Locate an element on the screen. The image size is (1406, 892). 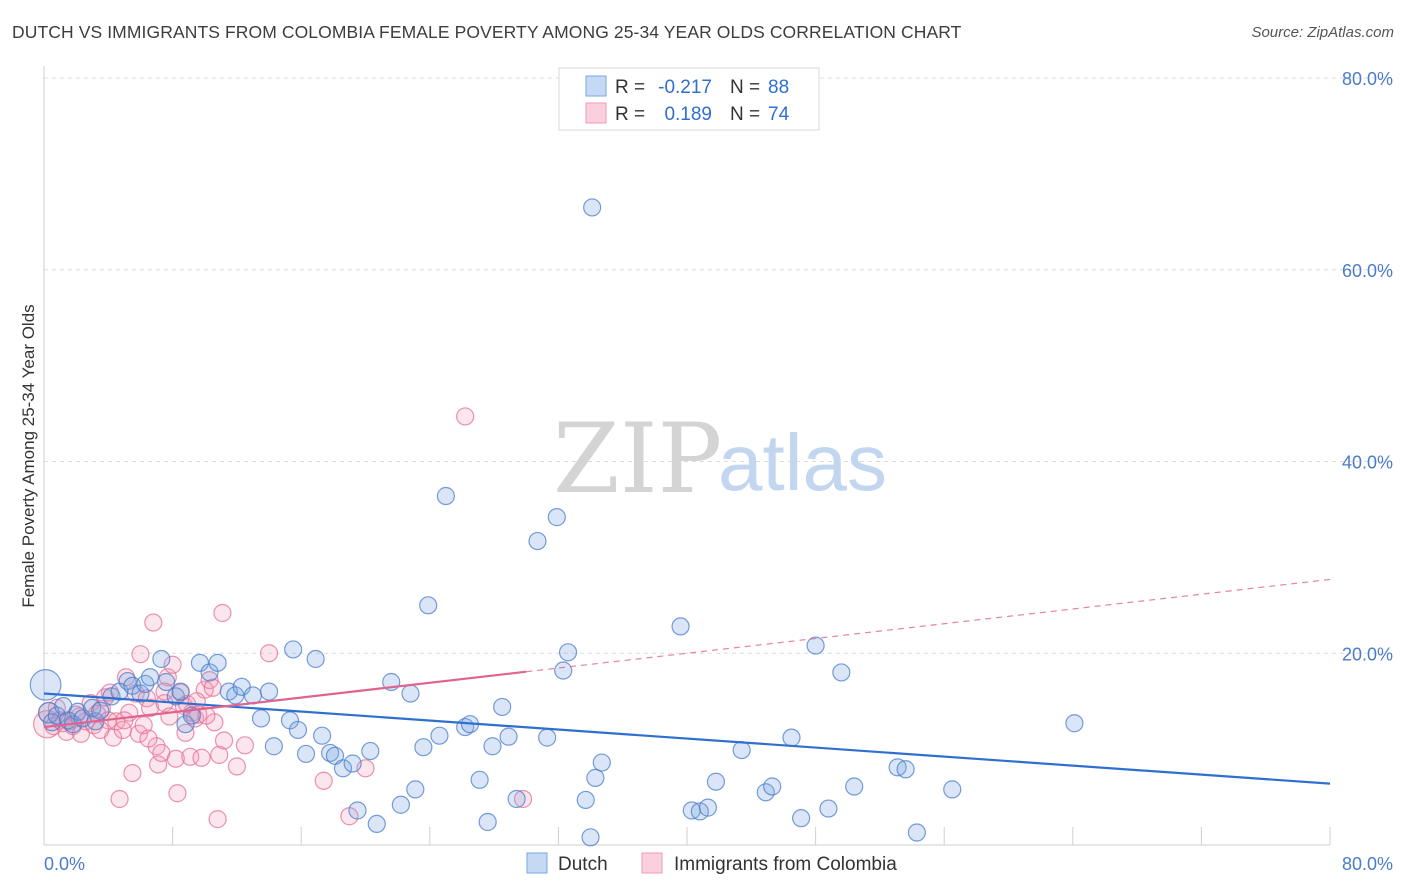
y-tick-label: 40.0% is located at coordinates (1367, 463).